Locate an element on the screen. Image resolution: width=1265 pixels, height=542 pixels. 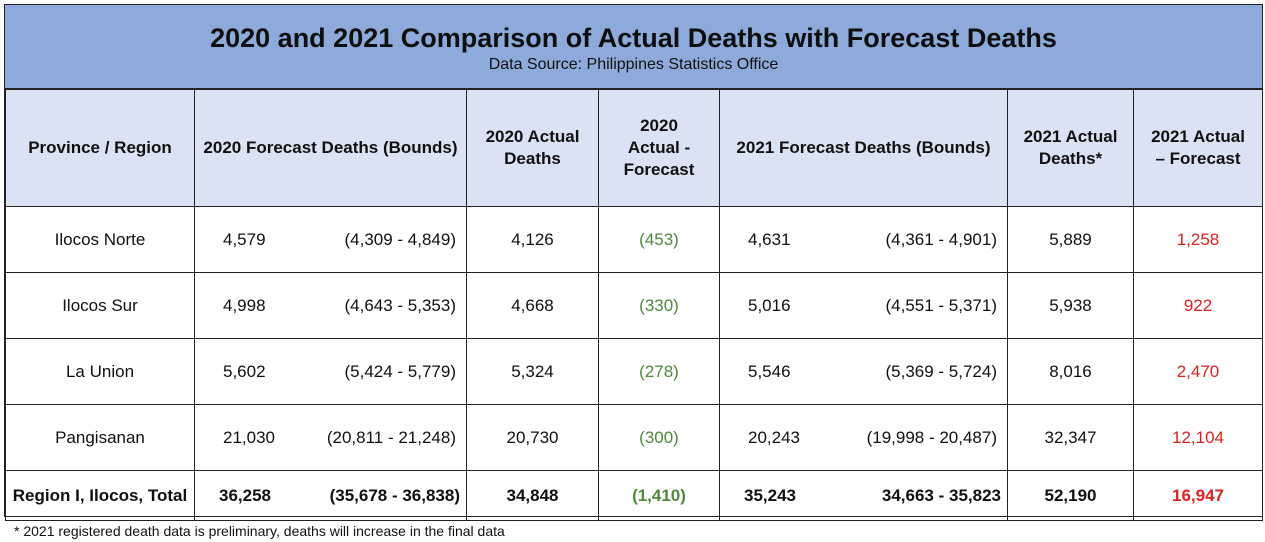
actual-2020: 5,324 is located at coordinates (532, 371).